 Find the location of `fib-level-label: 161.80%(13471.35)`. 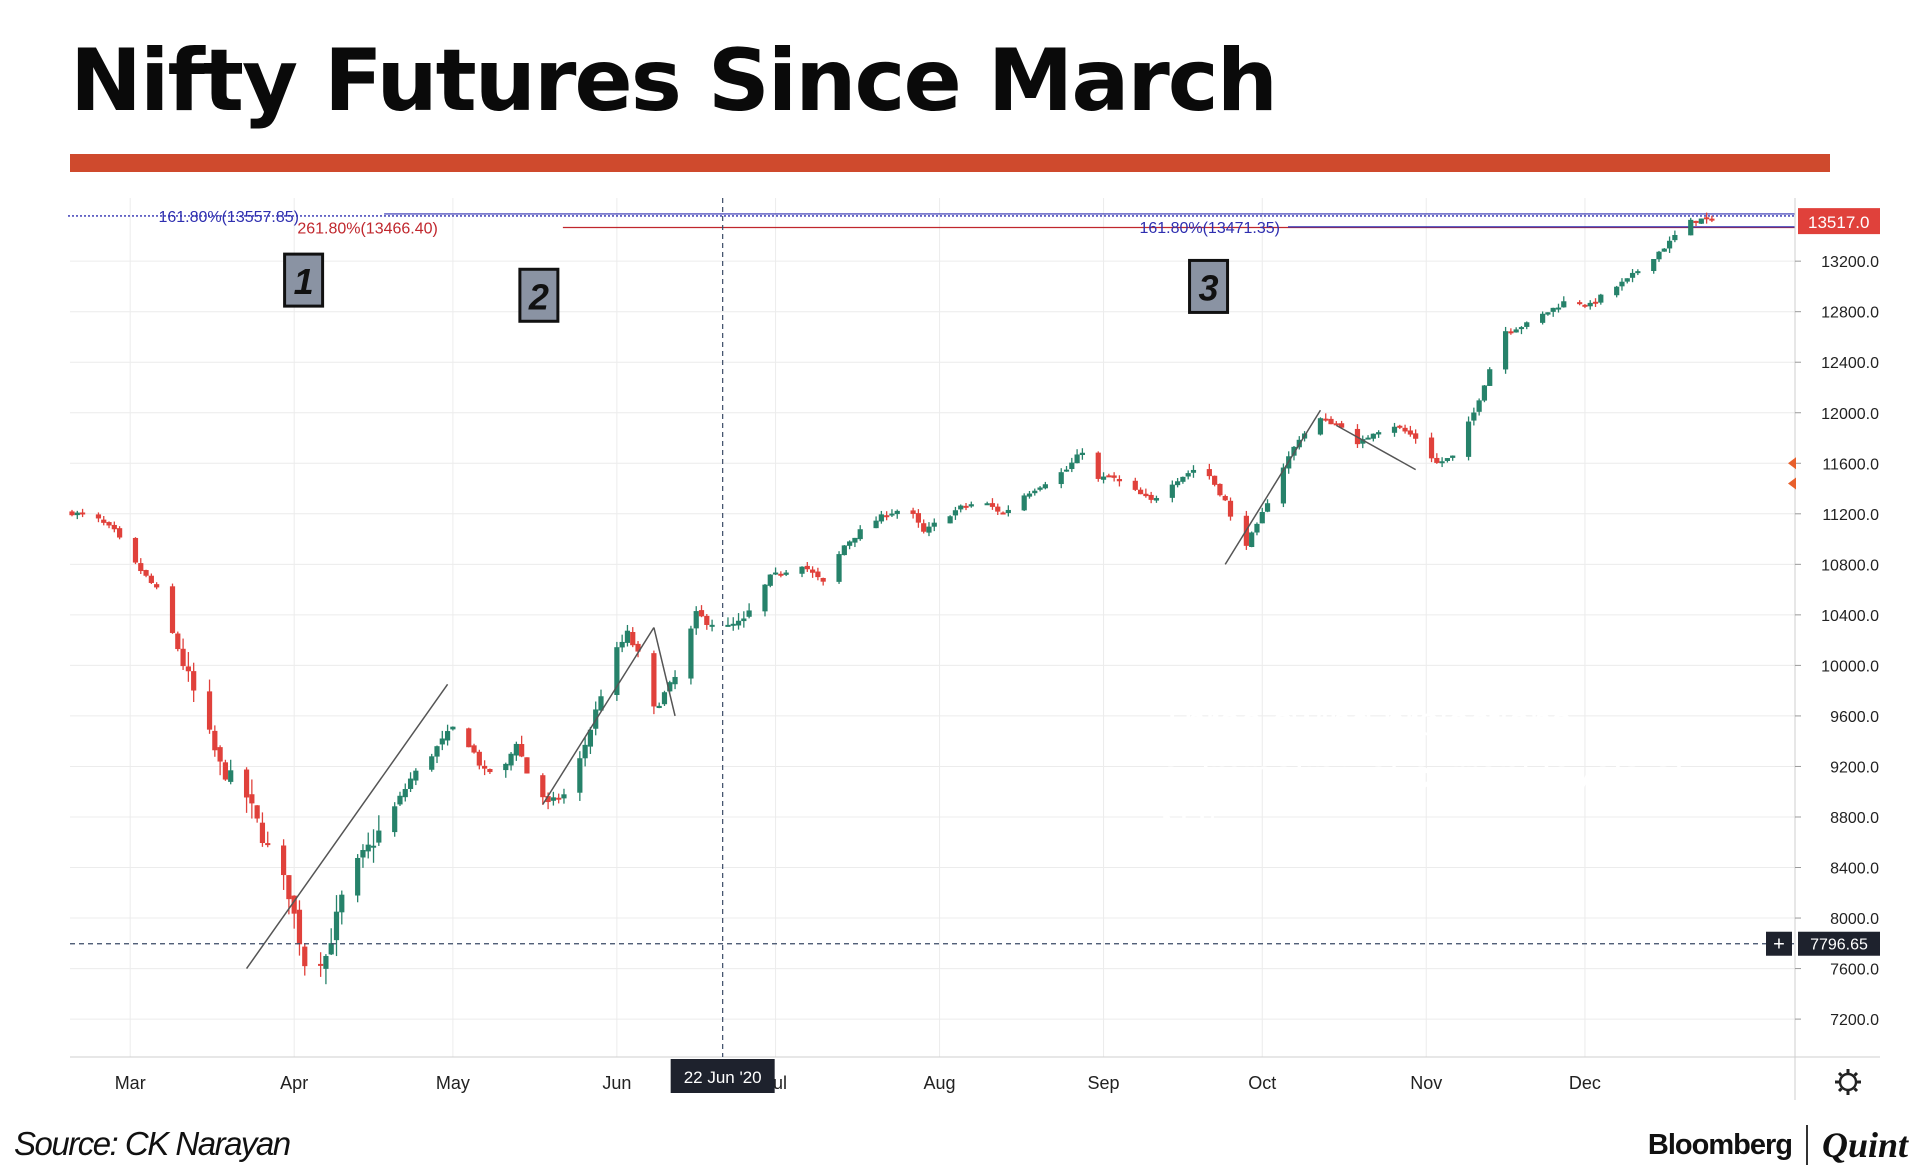

fib-level-label: 161.80%(13471.35) is located at coordinates (1209, 228).